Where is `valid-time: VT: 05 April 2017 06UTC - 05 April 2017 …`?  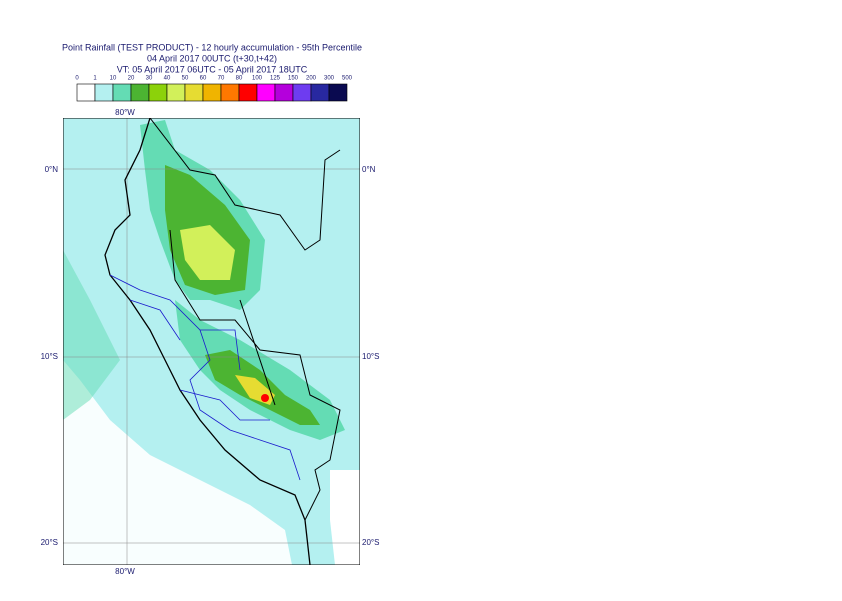 valid-time: VT: 05 April 2017 06UTC - 05 April 2017 … is located at coordinates (212, 69).